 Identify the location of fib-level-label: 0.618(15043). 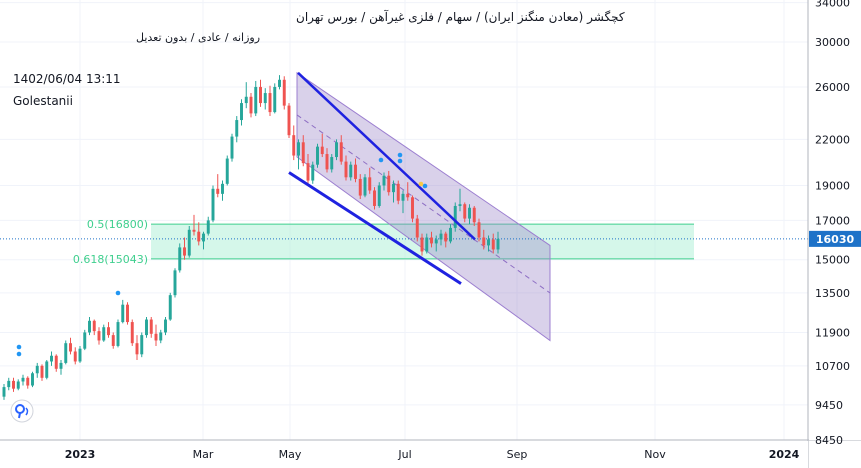
(110, 259).